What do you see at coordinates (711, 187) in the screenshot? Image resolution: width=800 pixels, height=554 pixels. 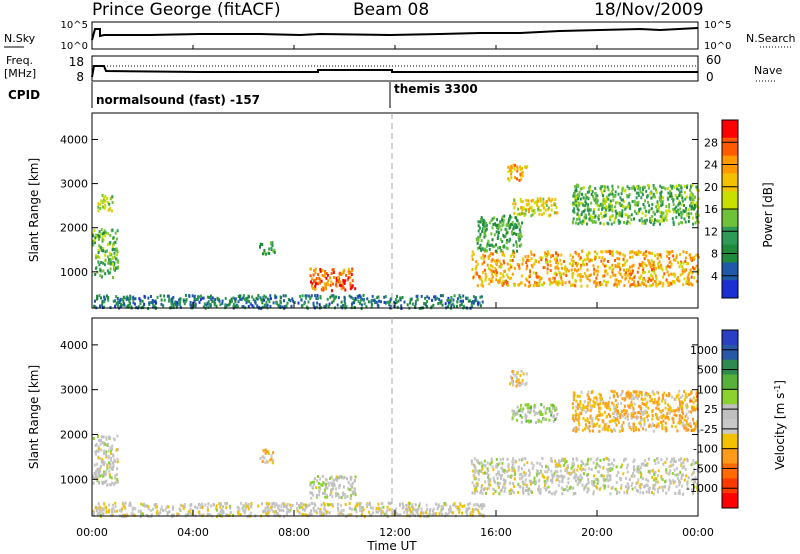 I see `power-colorbar-label: 20` at bounding box center [711, 187].